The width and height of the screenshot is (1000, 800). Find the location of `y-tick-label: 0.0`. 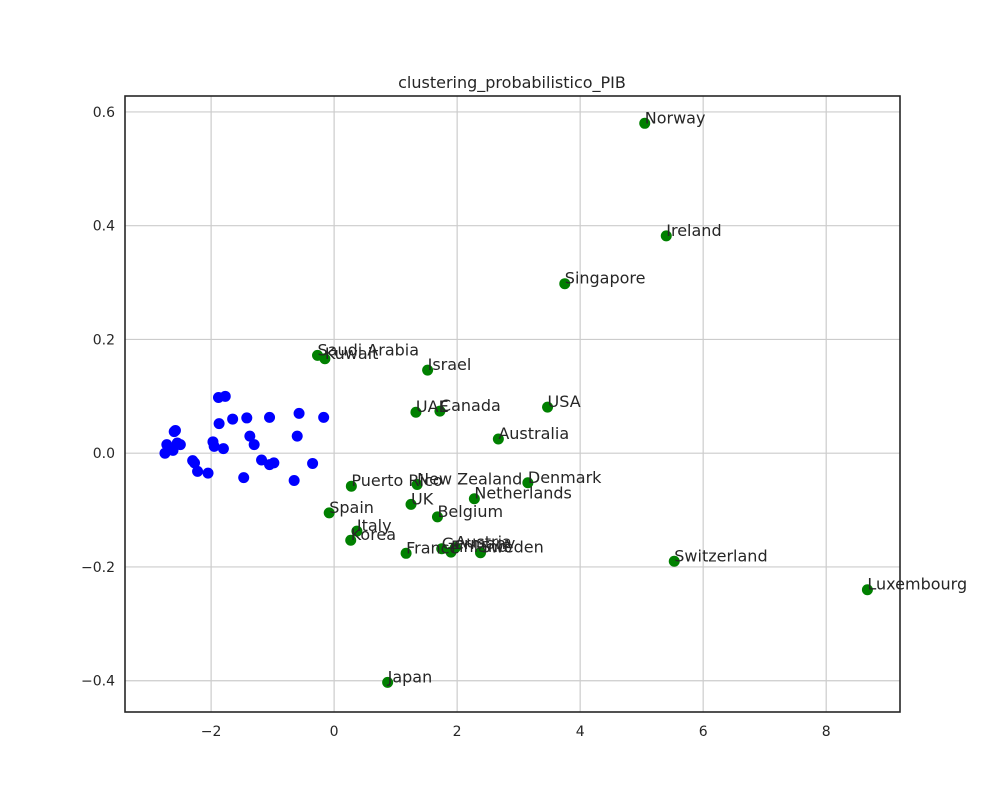

y-tick-label: 0.0 is located at coordinates (104, 454).